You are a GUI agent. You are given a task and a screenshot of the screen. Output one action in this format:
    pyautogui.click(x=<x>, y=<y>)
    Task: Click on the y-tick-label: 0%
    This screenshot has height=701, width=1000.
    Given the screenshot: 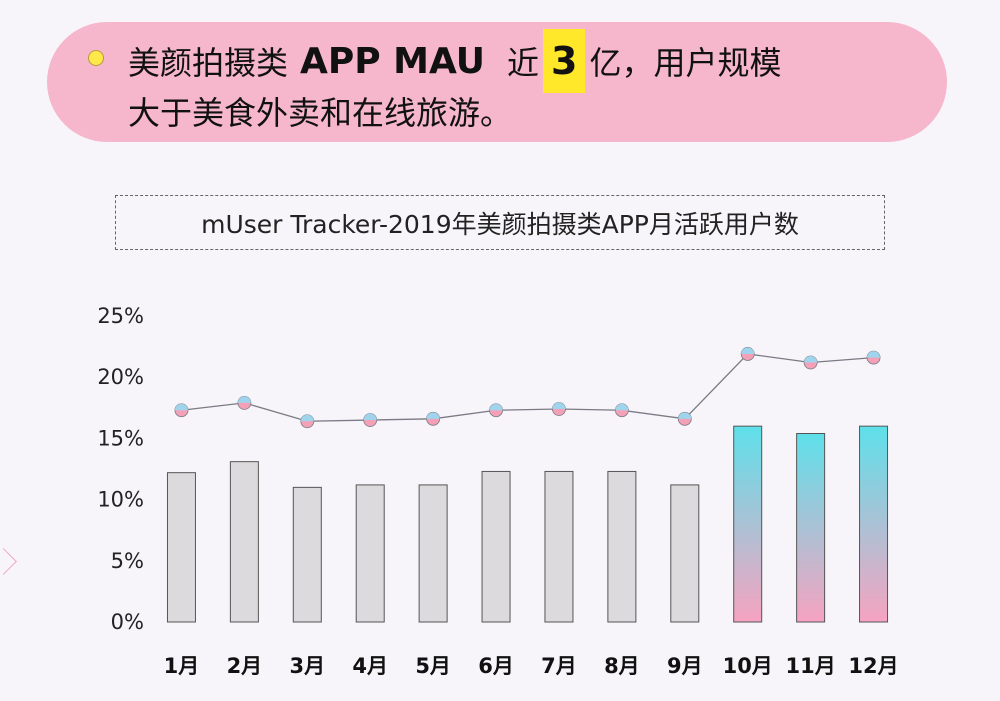 What is the action you would take?
    pyautogui.click(x=127, y=622)
    